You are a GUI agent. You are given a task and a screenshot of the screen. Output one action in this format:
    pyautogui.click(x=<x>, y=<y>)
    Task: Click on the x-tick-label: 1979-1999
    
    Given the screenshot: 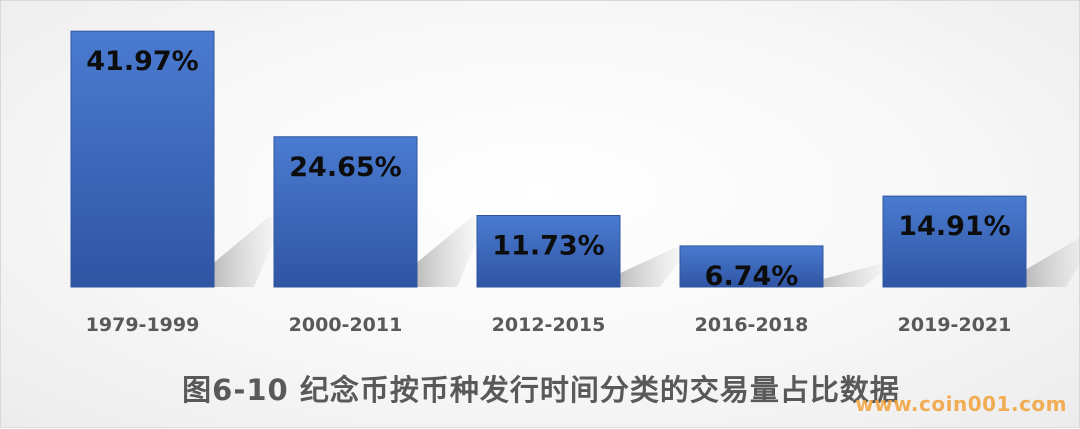 What is the action you would take?
    pyautogui.click(x=143, y=325)
    